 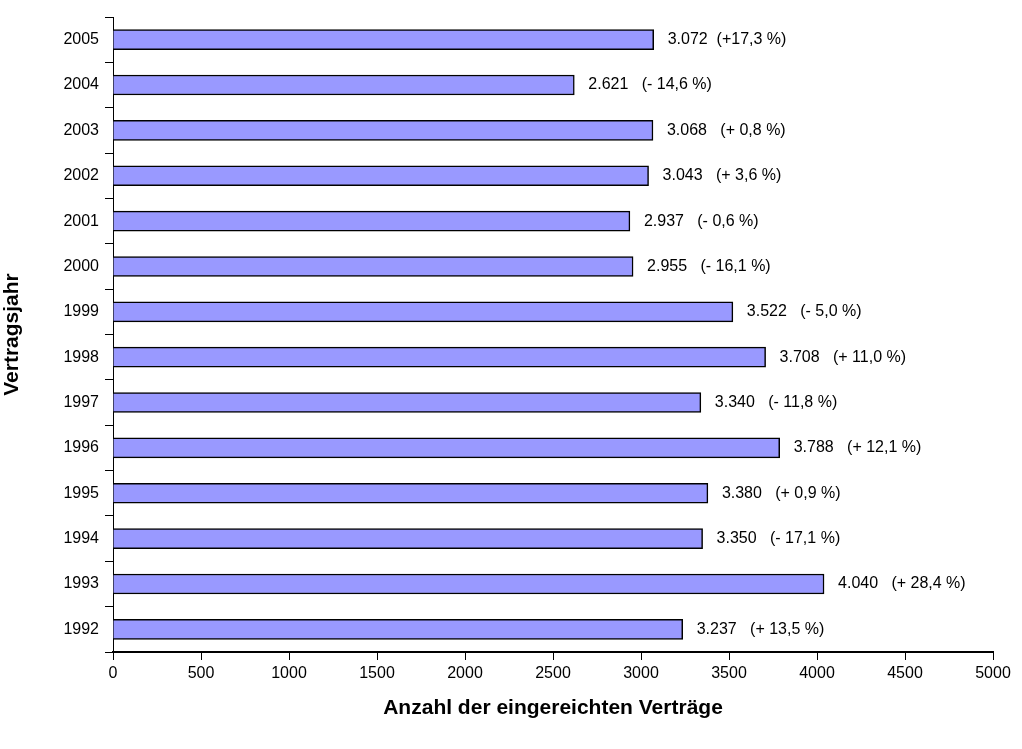 I want to click on y-tick-label: 2001, so click(x=81, y=220).